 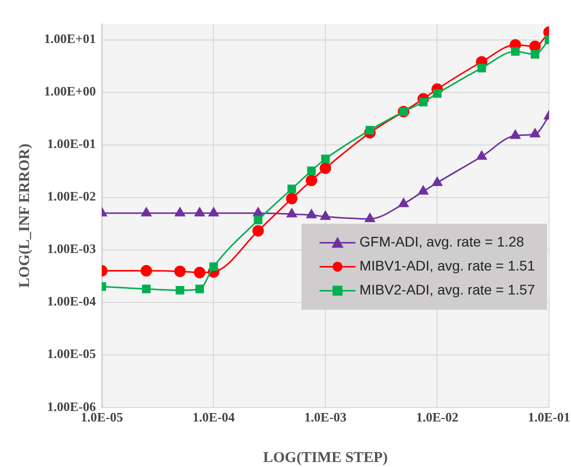 What do you see at coordinates (448, 266) in the screenshot?
I see `legend-label: MIBV1-ADI, avg. rate = 1.51` at bounding box center [448, 266].